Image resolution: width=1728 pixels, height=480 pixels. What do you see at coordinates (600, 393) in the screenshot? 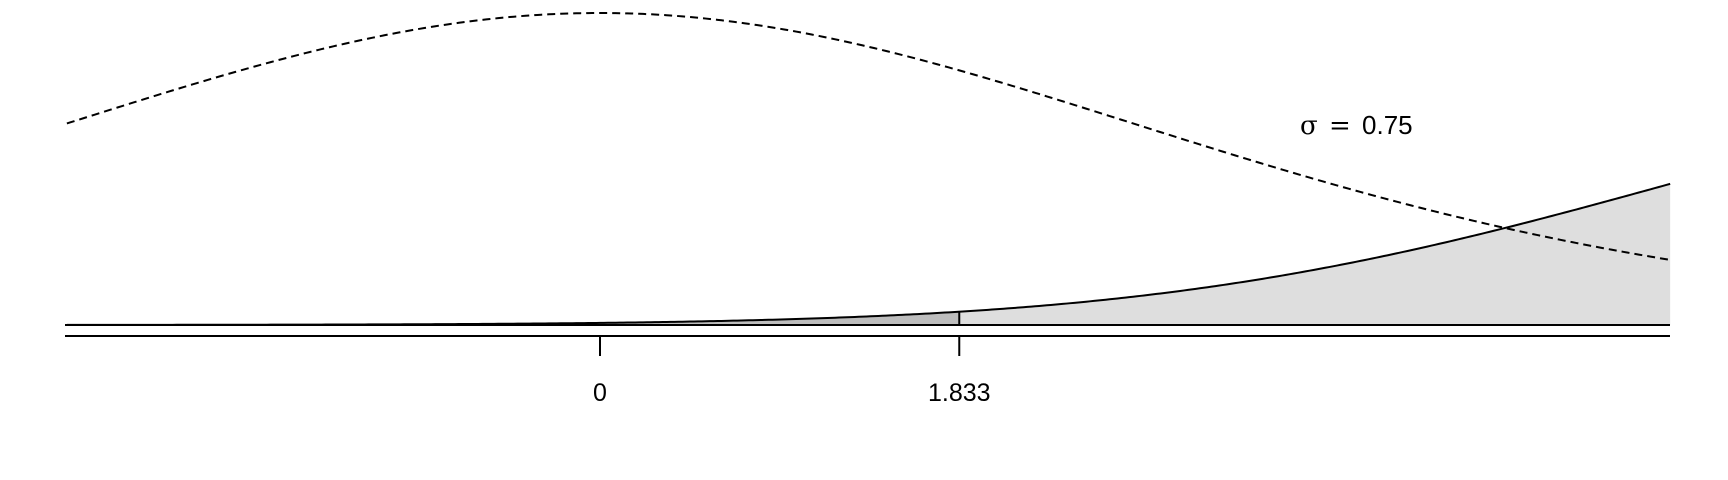
I see `x-tick-label: 0` at bounding box center [600, 393].